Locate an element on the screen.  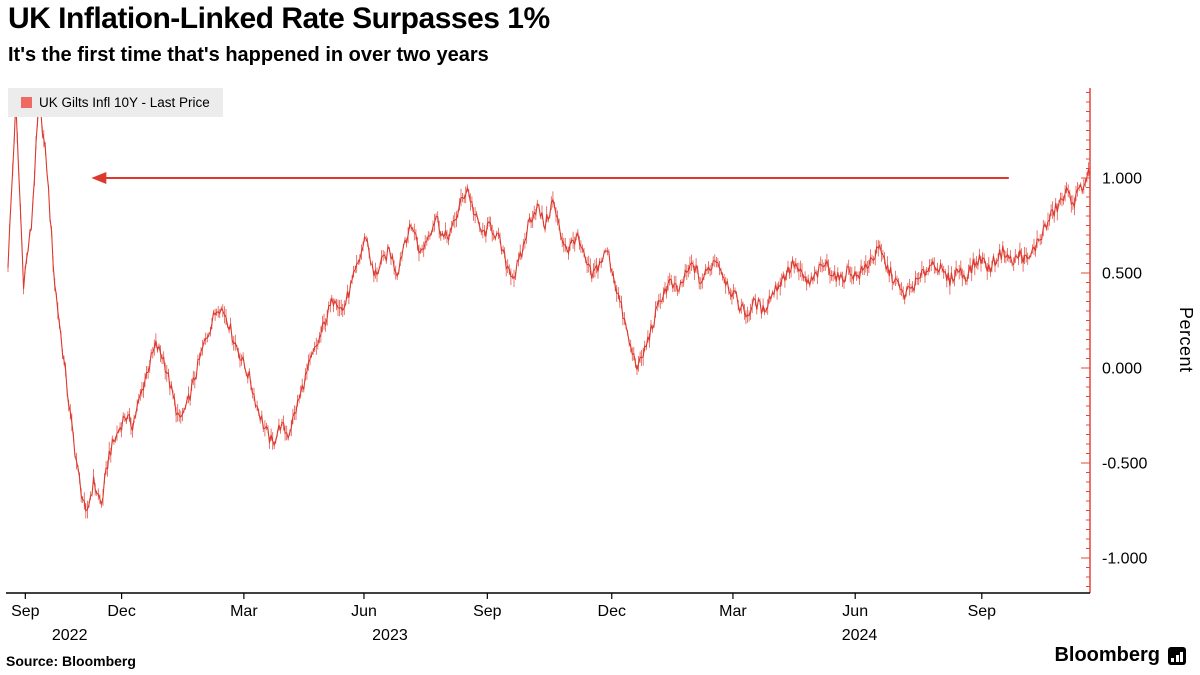
legend-swatch-icon is located at coordinates (26, 102).